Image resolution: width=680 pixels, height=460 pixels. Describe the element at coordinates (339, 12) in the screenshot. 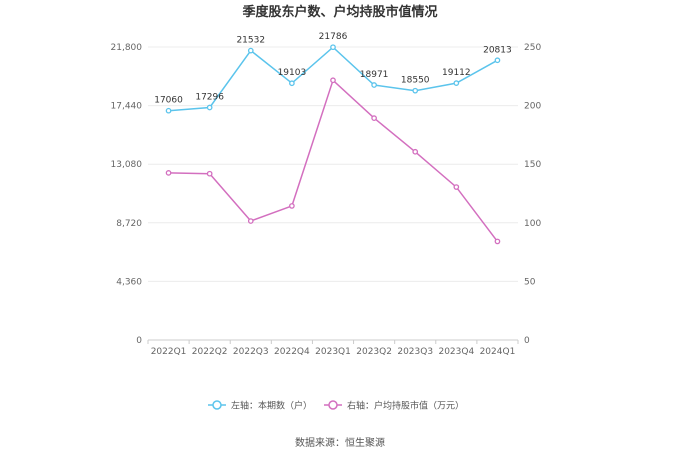

I see `chart-title: 季度股东户数、户均持股市值情况` at that location.